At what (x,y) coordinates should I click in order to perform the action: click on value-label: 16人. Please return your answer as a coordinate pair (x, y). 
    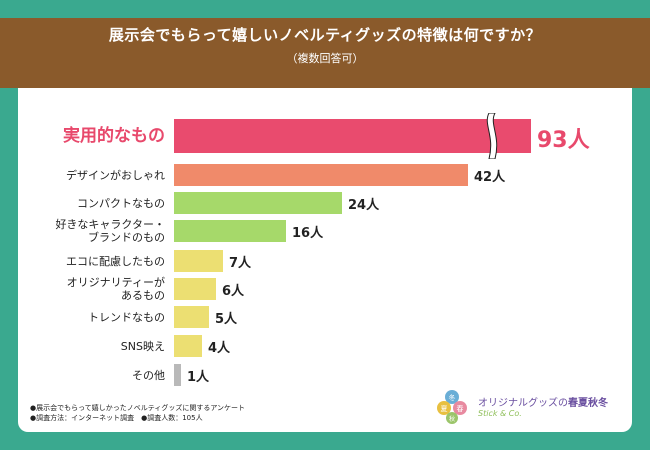
    Looking at the image, I should click on (308, 233).